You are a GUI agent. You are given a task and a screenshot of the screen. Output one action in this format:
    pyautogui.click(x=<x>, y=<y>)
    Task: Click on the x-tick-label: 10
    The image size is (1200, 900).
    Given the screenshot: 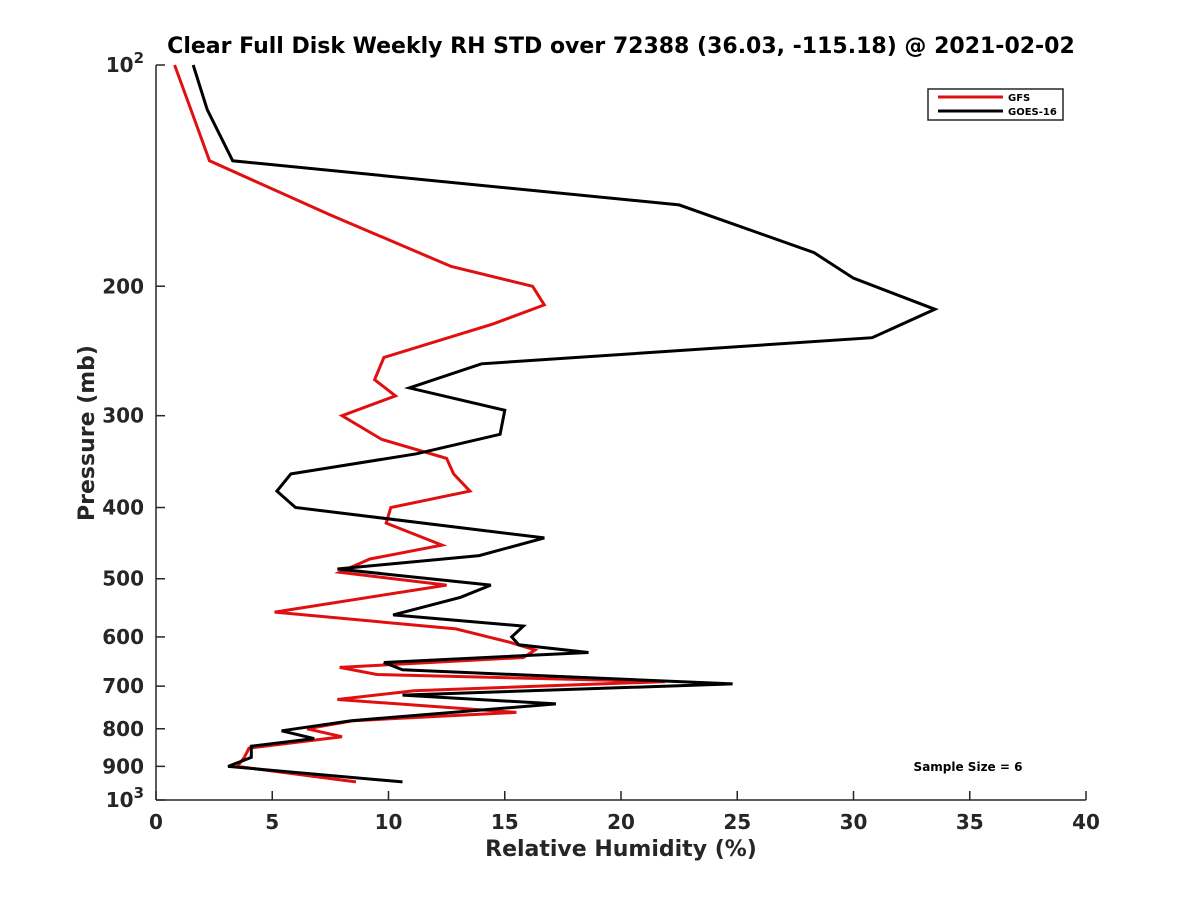 What is the action you would take?
    pyautogui.click(x=389, y=822)
    